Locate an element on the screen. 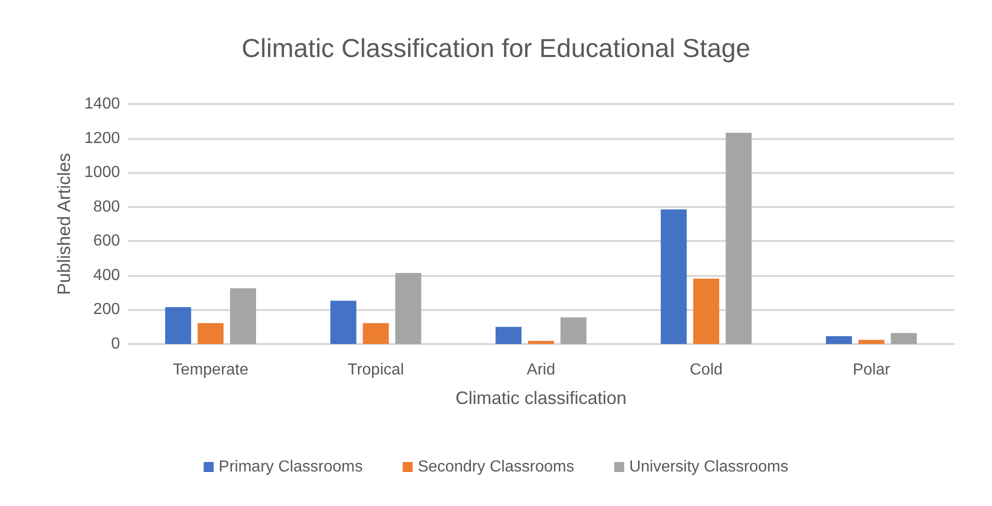 Image resolution: width=992 pixels, height=506 pixels. y-tick-label: 0 is located at coordinates (115, 344).